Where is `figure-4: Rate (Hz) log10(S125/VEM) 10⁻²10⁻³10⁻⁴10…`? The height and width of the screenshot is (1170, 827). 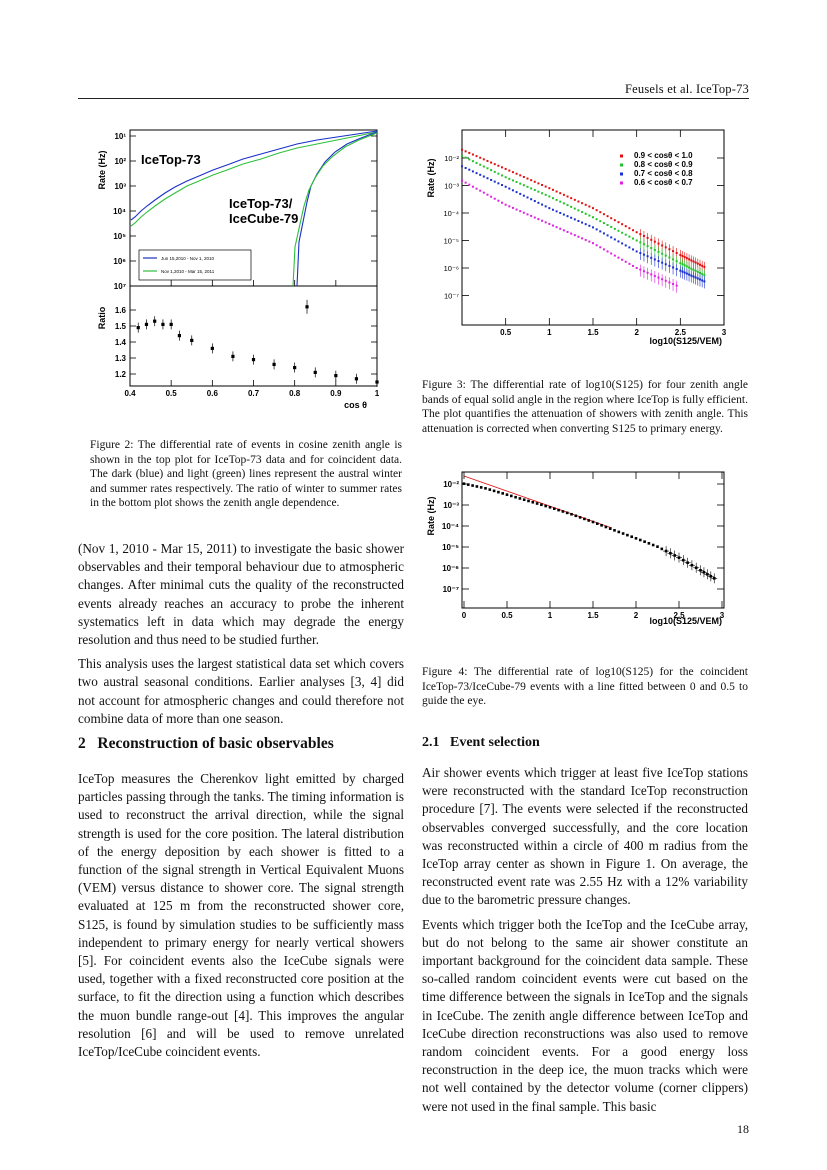
figure-4: Rate (Hz) log10(S125/VEM) 10⁻²10⁻³10⁻⁴10… is located at coordinates (575, 548).